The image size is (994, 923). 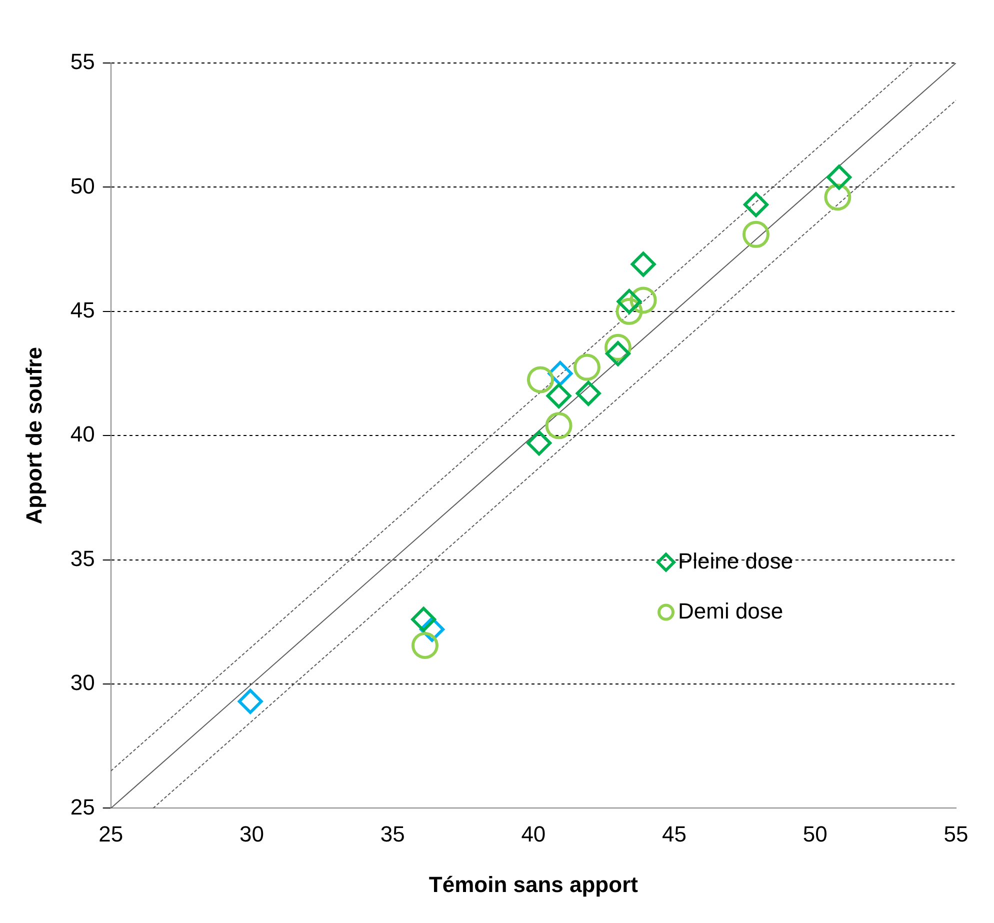 What do you see at coordinates (82, 61) in the screenshot?
I see `y-tick-label: 55` at bounding box center [82, 61].